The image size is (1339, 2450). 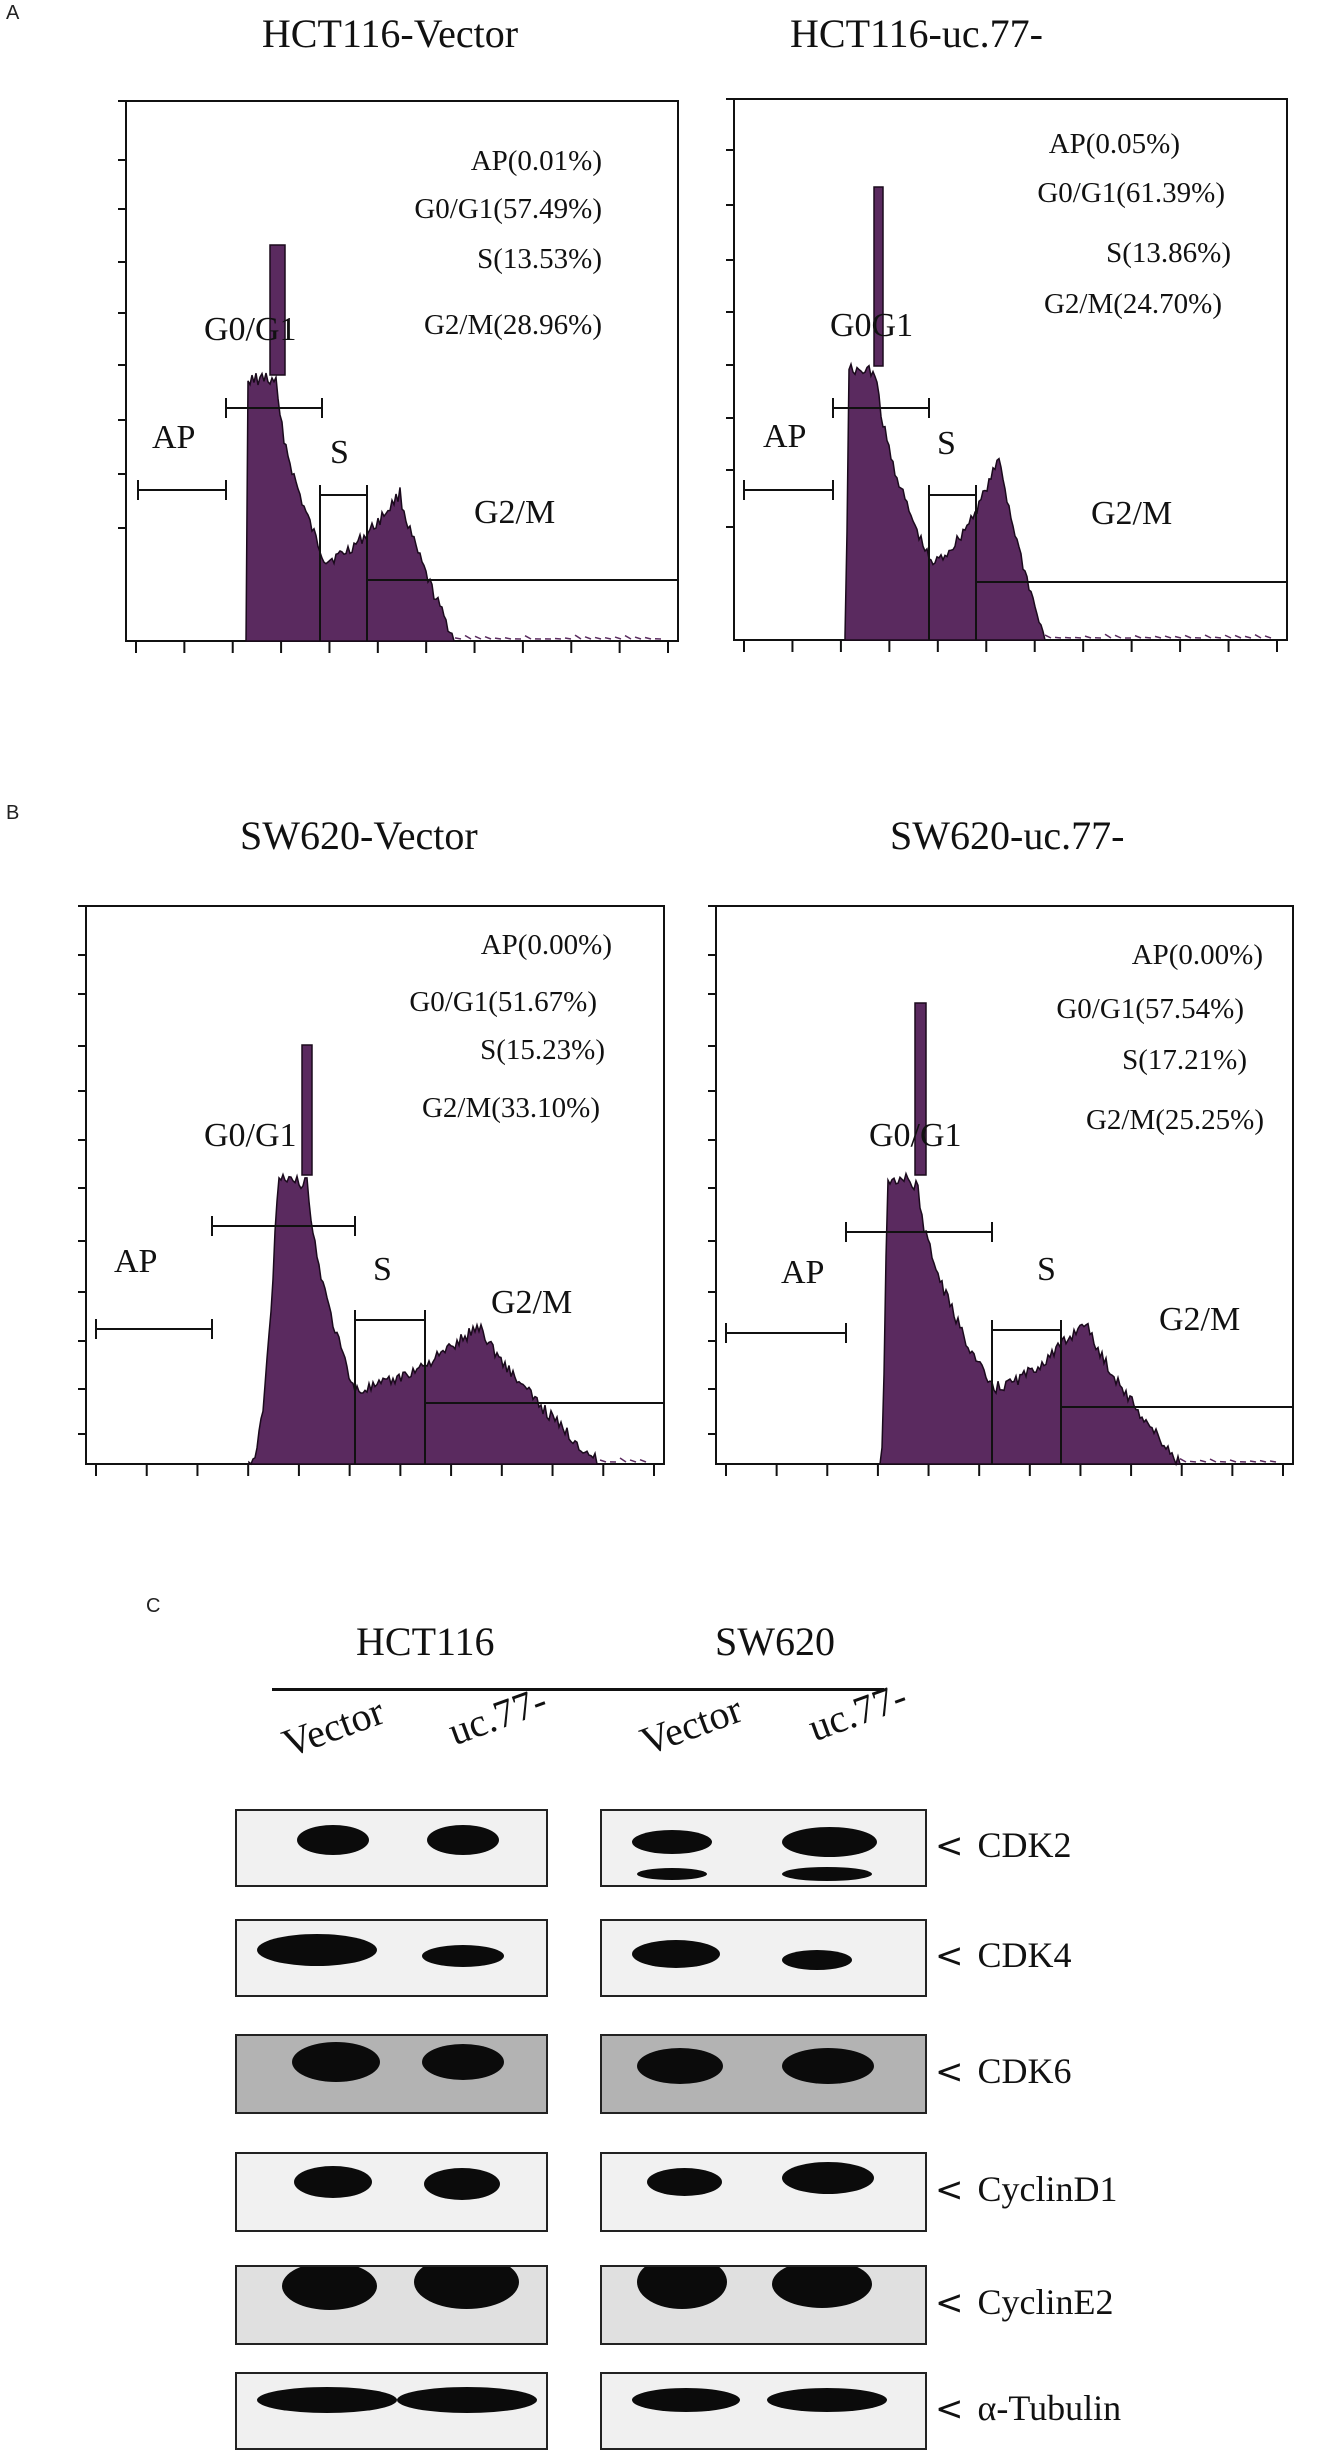 I want to click on protein-label: <CyclinE2, so click(x=1024, y=2302).